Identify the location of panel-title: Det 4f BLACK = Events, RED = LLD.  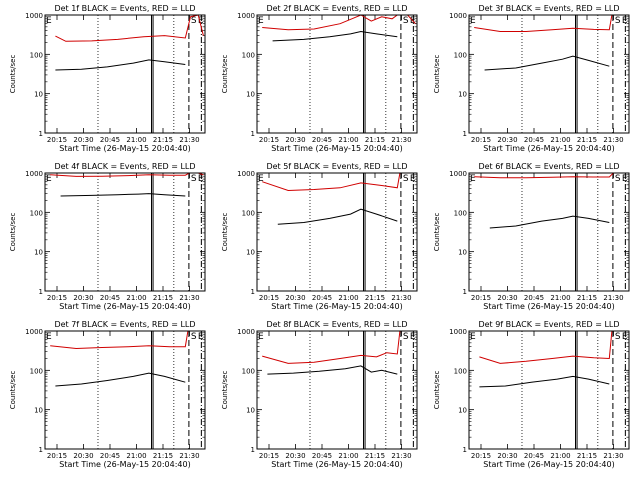
(124, 166).